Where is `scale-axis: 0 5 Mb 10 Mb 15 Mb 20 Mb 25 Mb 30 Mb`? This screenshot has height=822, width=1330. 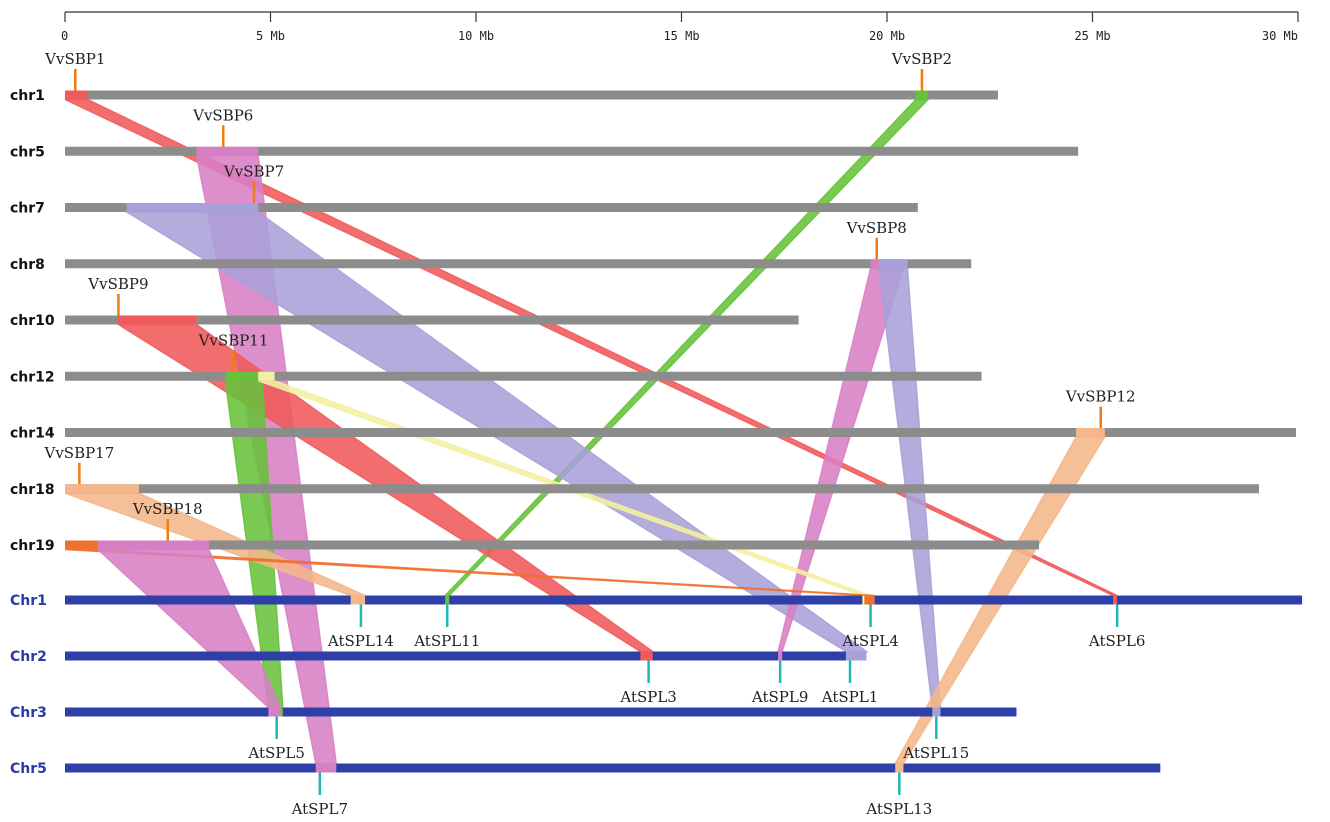
scale-axis: 0 5 Mb 10 Mb 15 Mb 20 Mb 25 Mb 30 Mb is located at coordinates (680, 27).